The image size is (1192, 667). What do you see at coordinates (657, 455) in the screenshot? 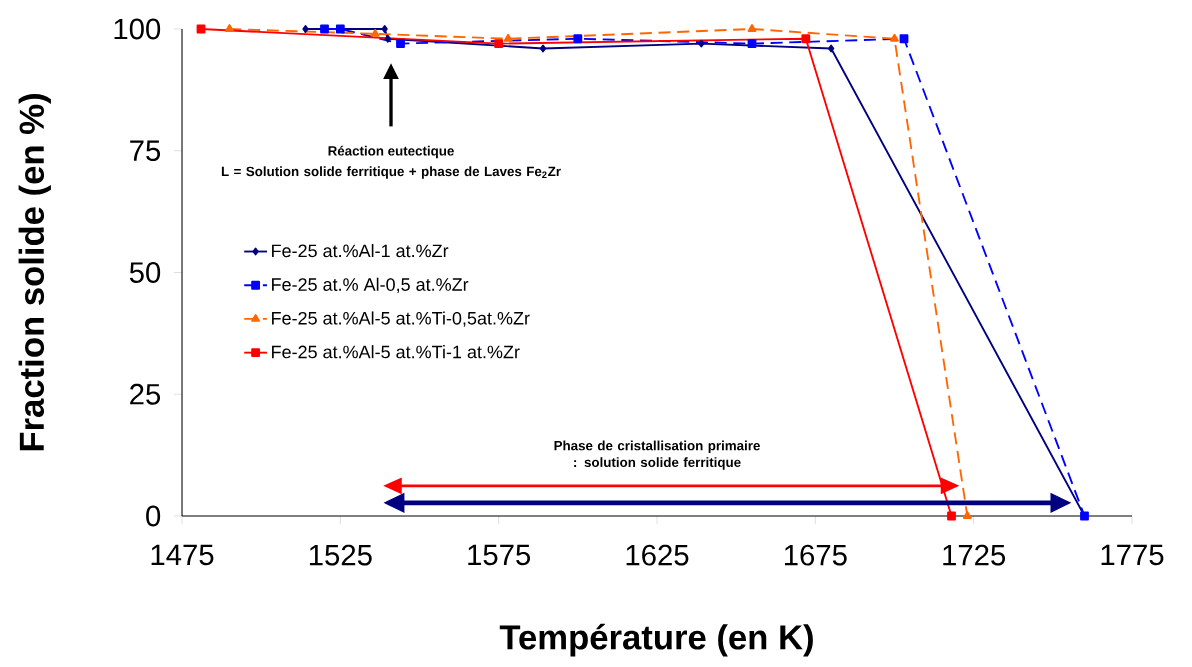
I see `annotation: Phase de cristallisation primaire : solution solide ferritique` at bounding box center [657, 455].